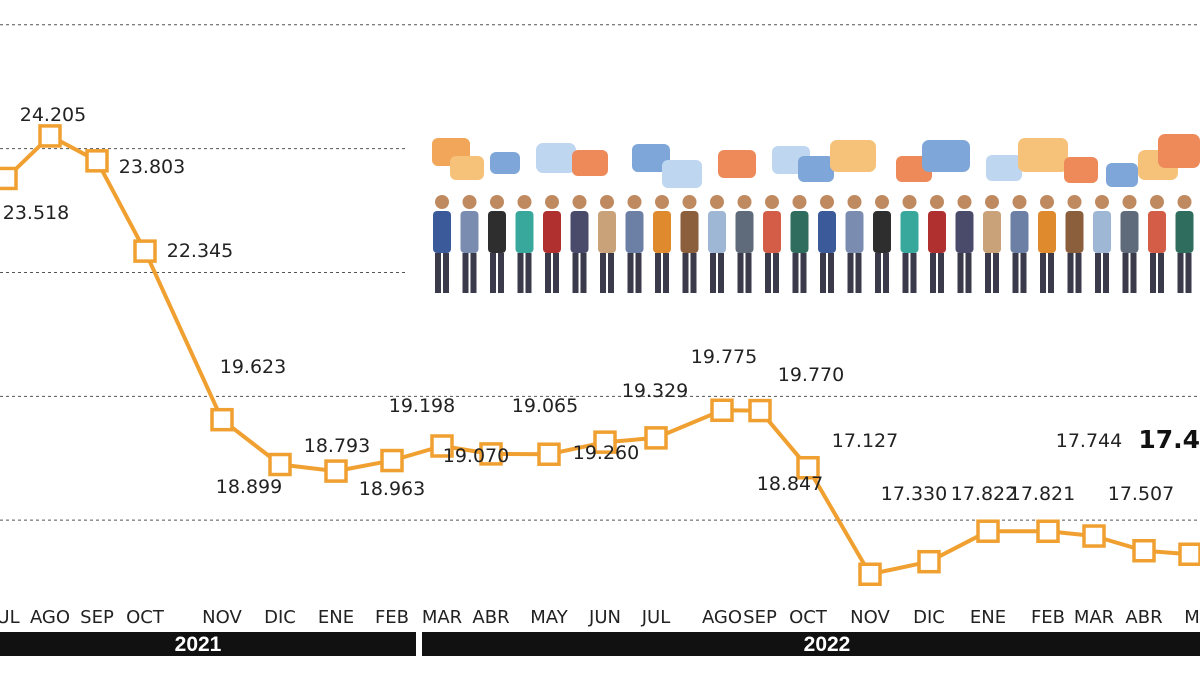 The image size is (1200, 675). I want to click on year-label: 2022, so click(827, 644).